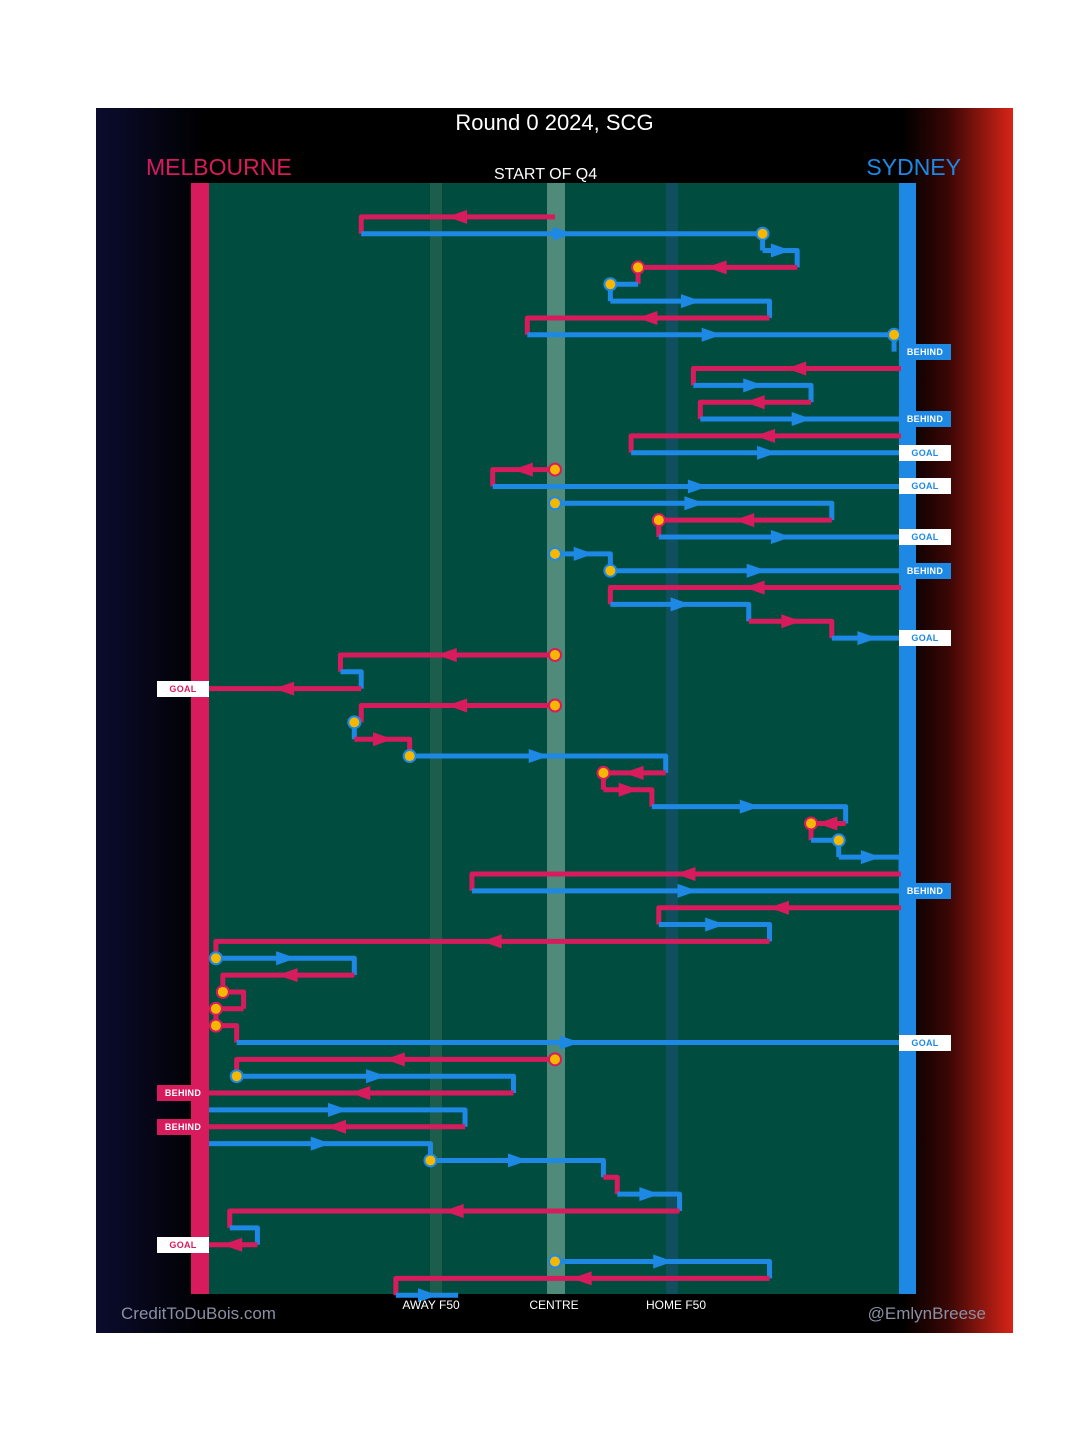  What do you see at coordinates (926, 1313) in the screenshot?
I see `author-handle: @EmlynBreese` at bounding box center [926, 1313].